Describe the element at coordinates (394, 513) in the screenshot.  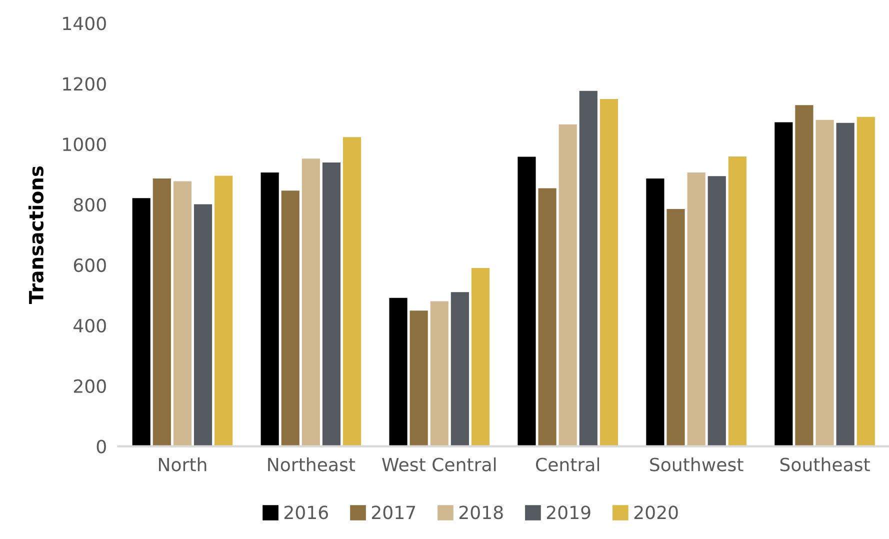
I see `legend-label: 2017` at that location.